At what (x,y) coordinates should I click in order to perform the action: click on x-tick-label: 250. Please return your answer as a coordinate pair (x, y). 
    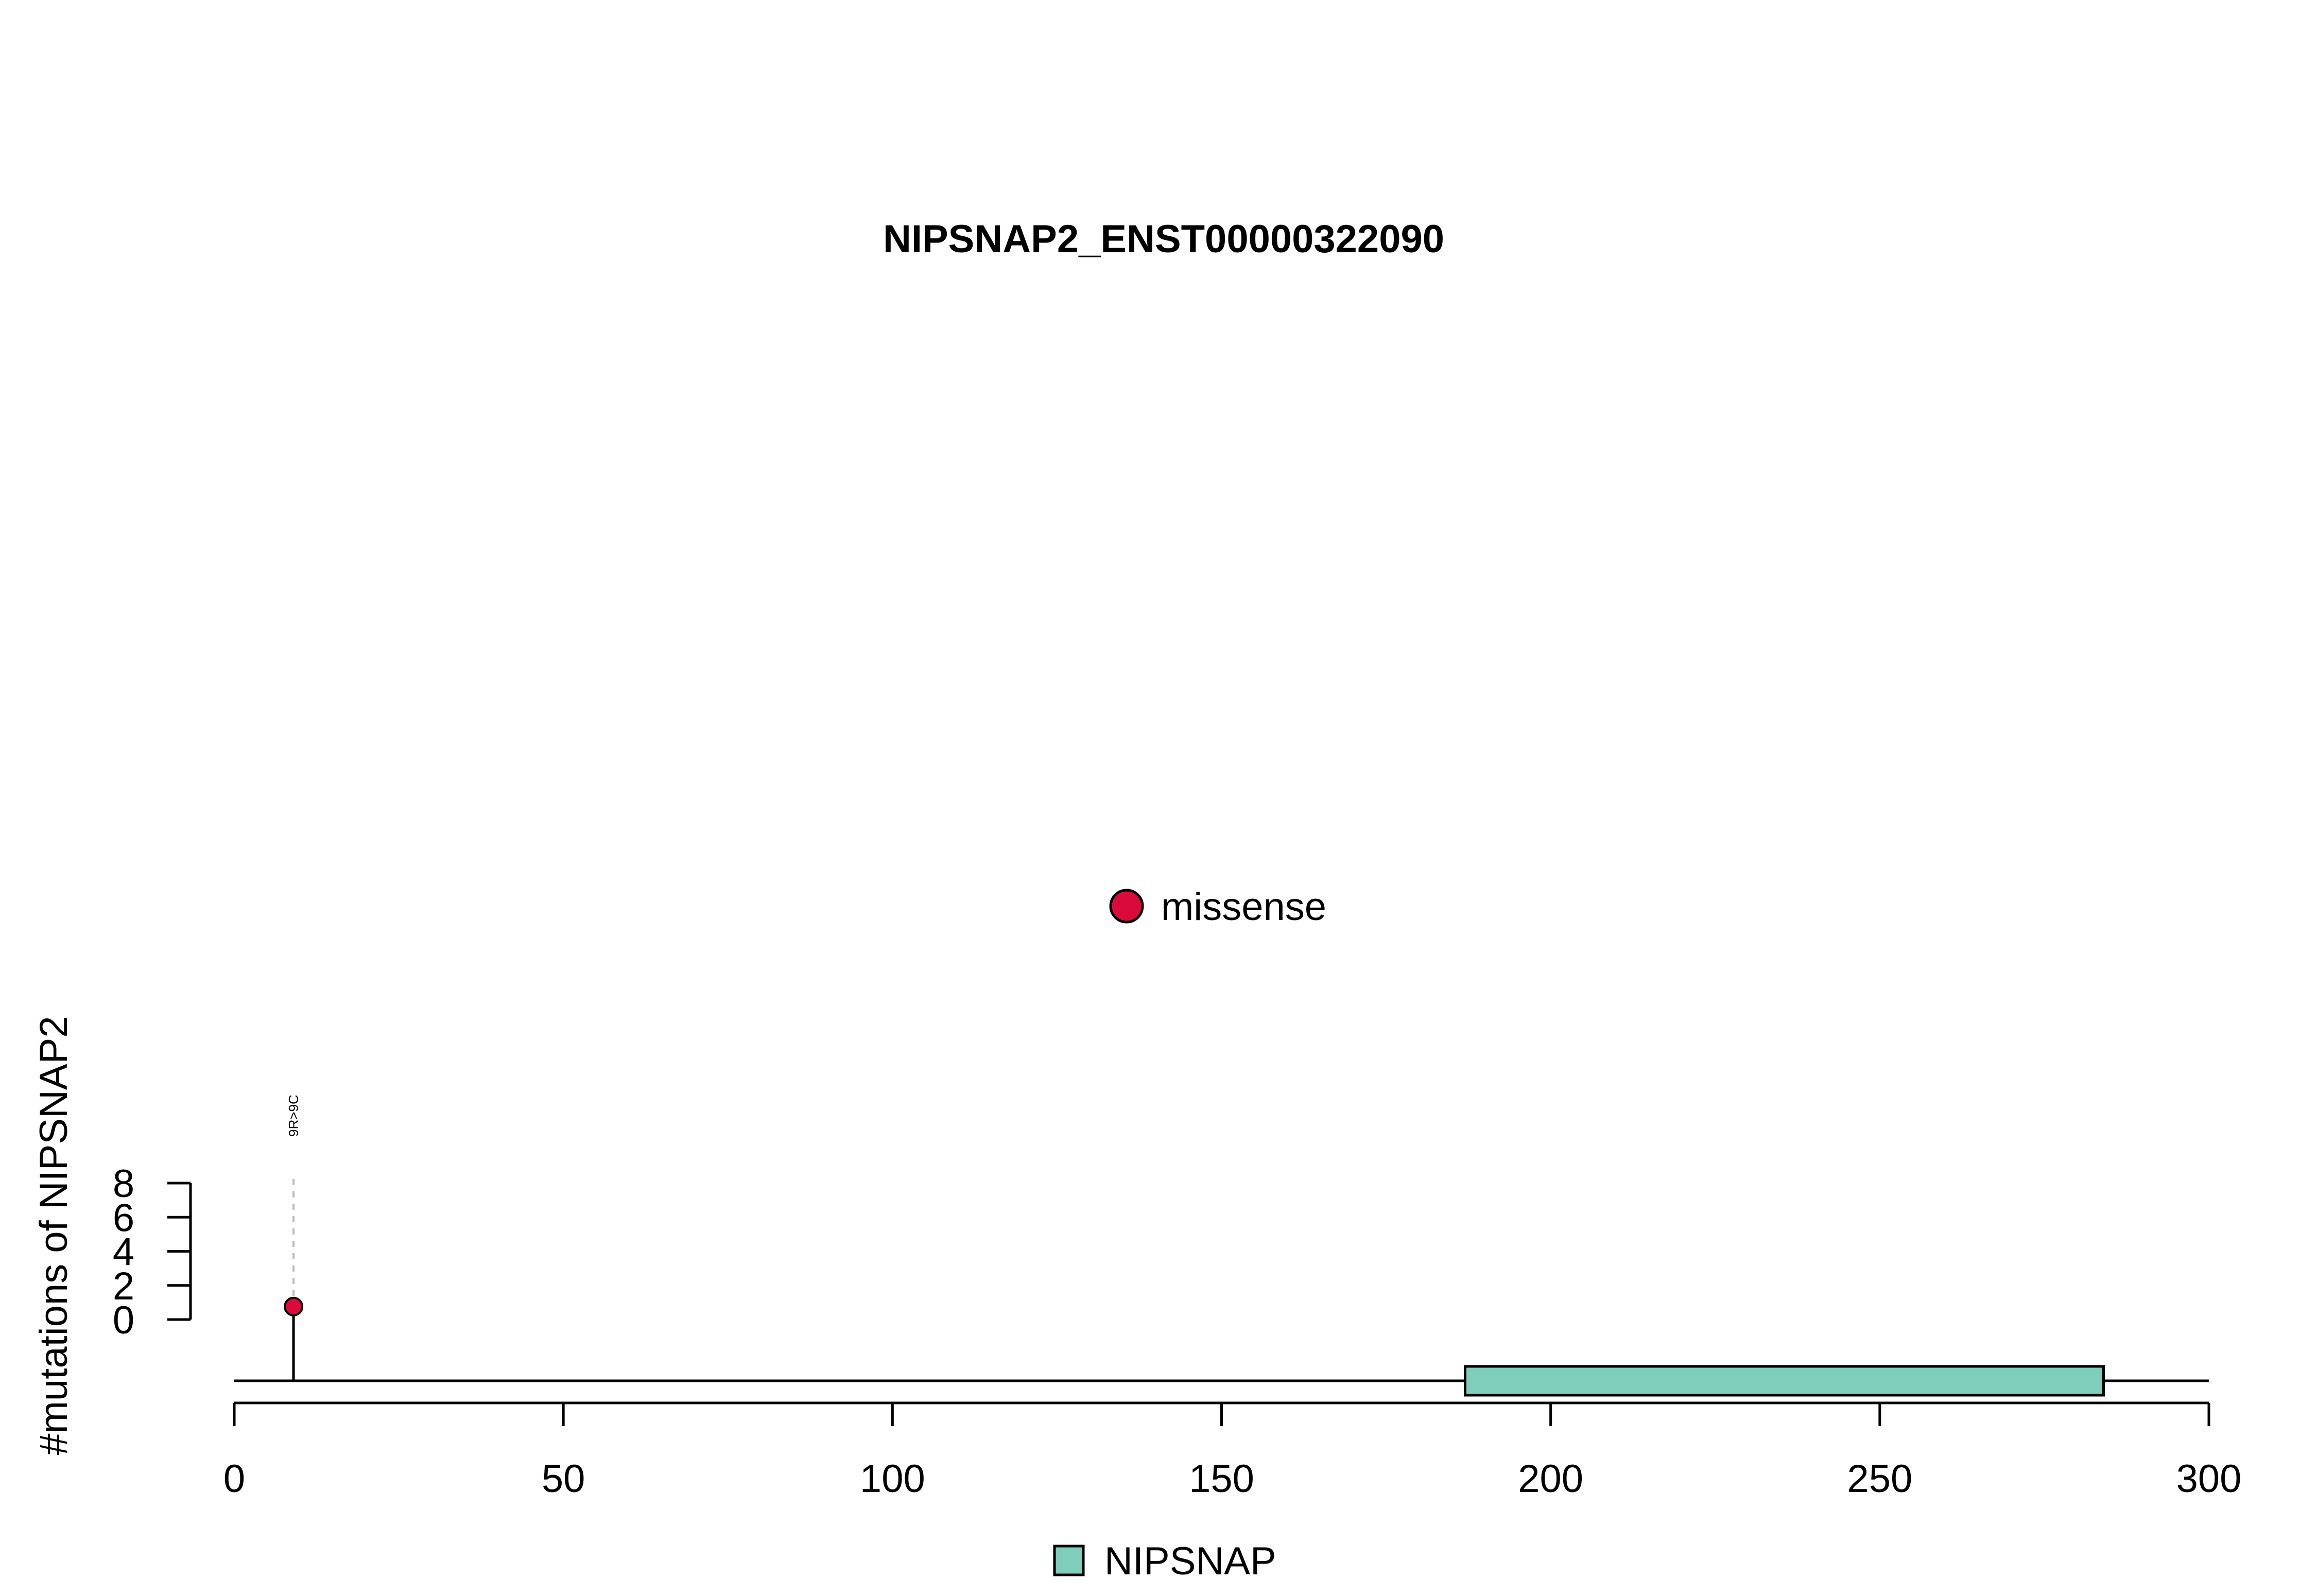
    Looking at the image, I should click on (1879, 1479).